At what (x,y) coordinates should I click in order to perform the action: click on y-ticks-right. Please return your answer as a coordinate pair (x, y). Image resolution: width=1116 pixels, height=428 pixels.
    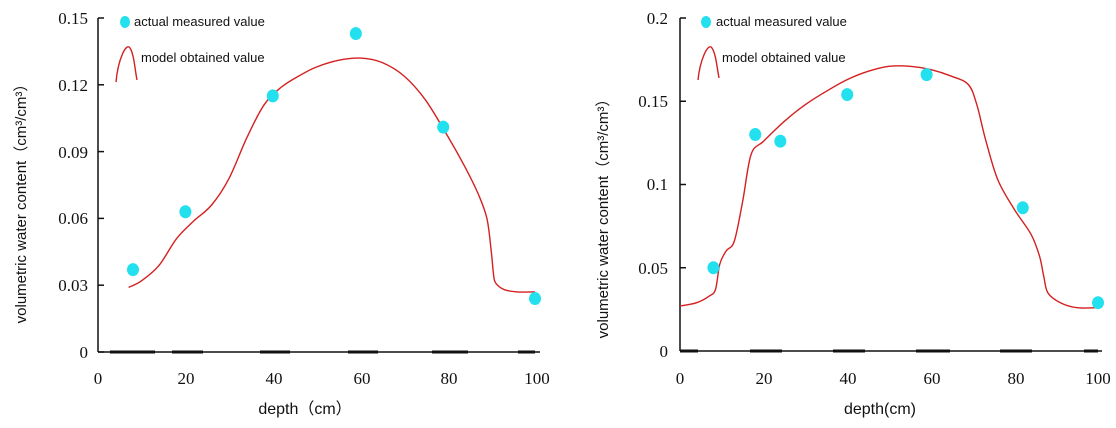
    Looking at the image, I should click on (683, 184).